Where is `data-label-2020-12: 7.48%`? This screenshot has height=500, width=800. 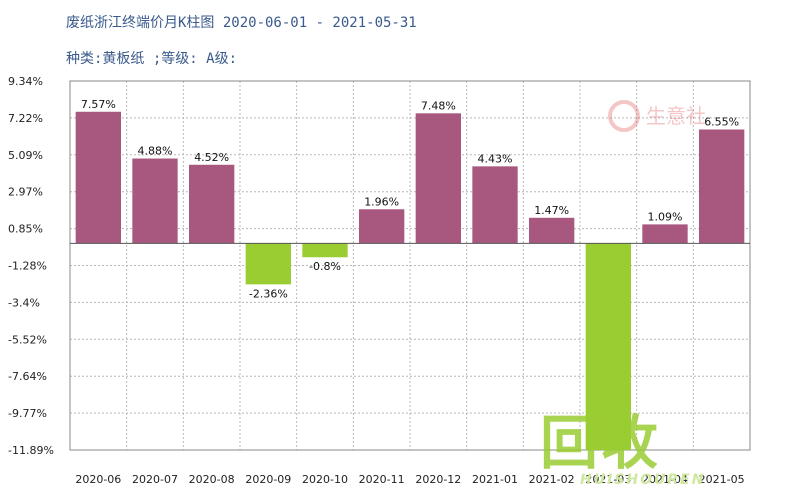
data-label-2020-12: 7.48% is located at coordinates (438, 105).